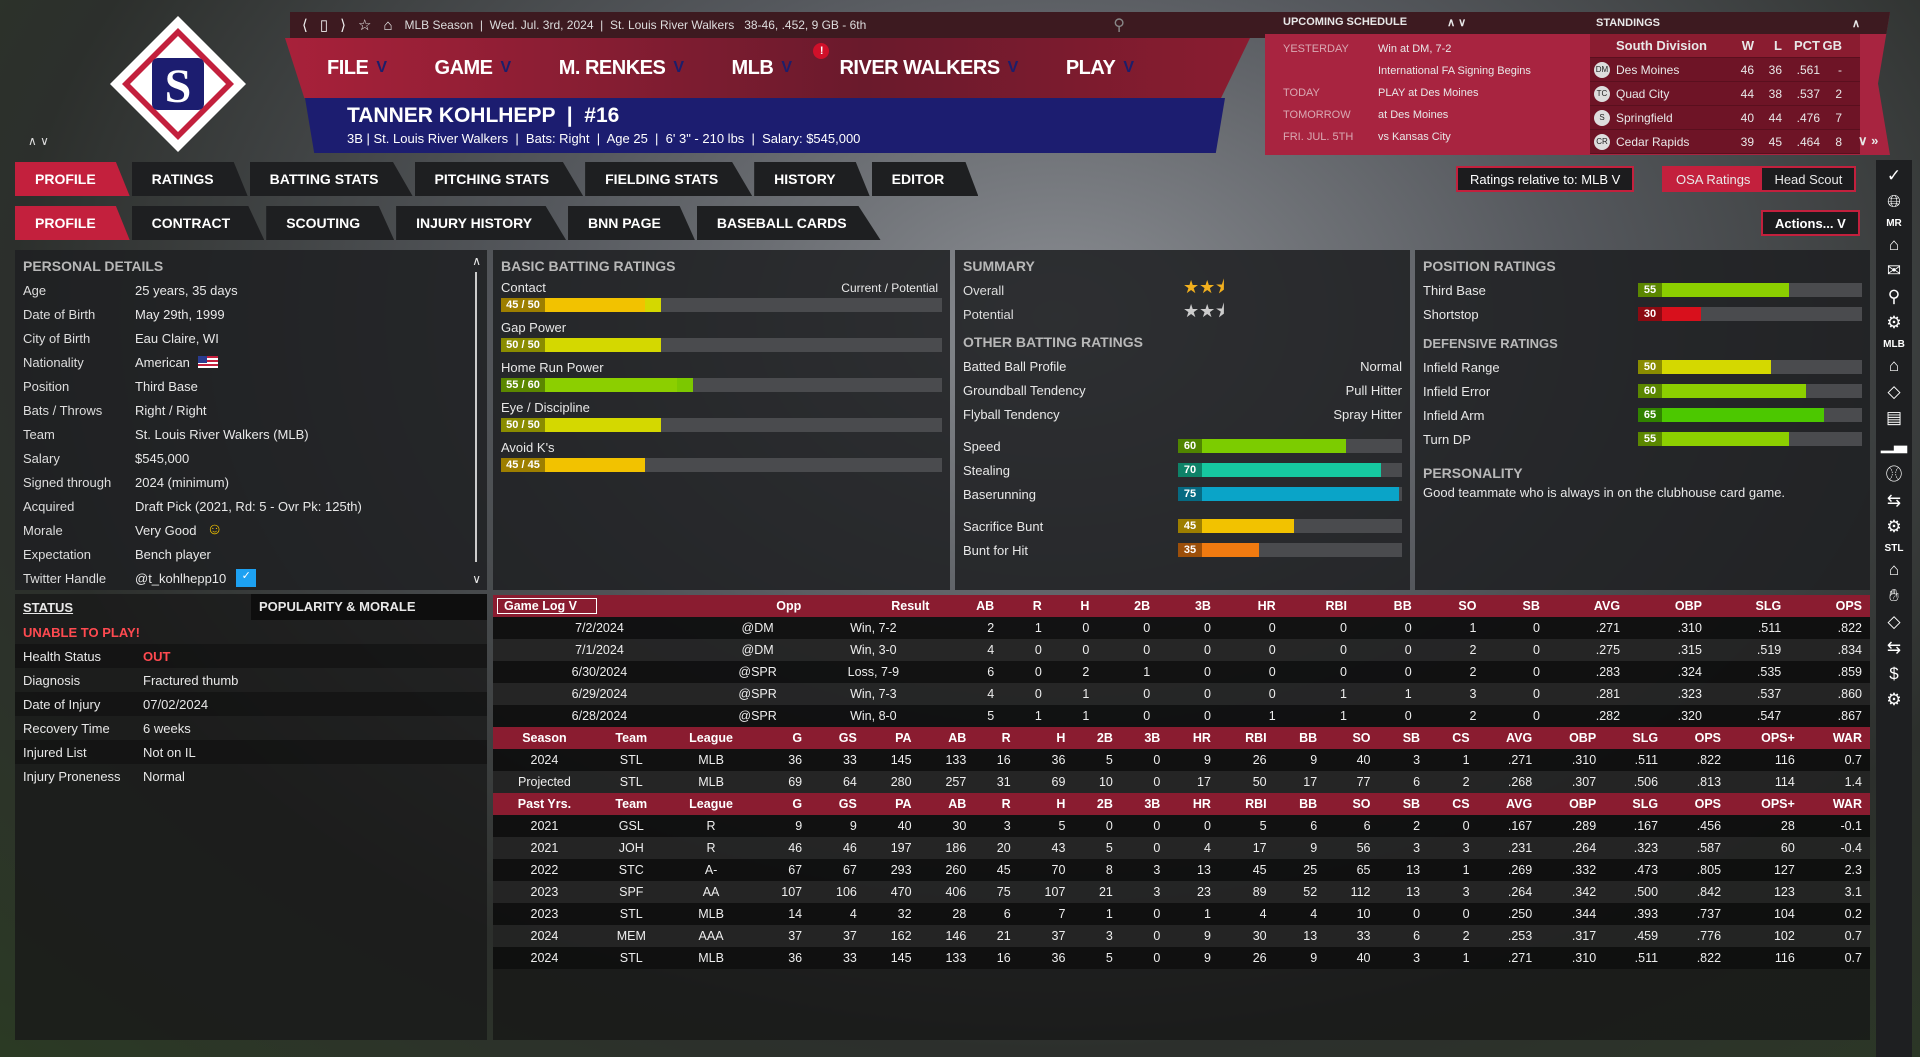 The height and width of the screenshot is (1057, 1920). I want to click on dollar-icon: $, so click(1894, 673).